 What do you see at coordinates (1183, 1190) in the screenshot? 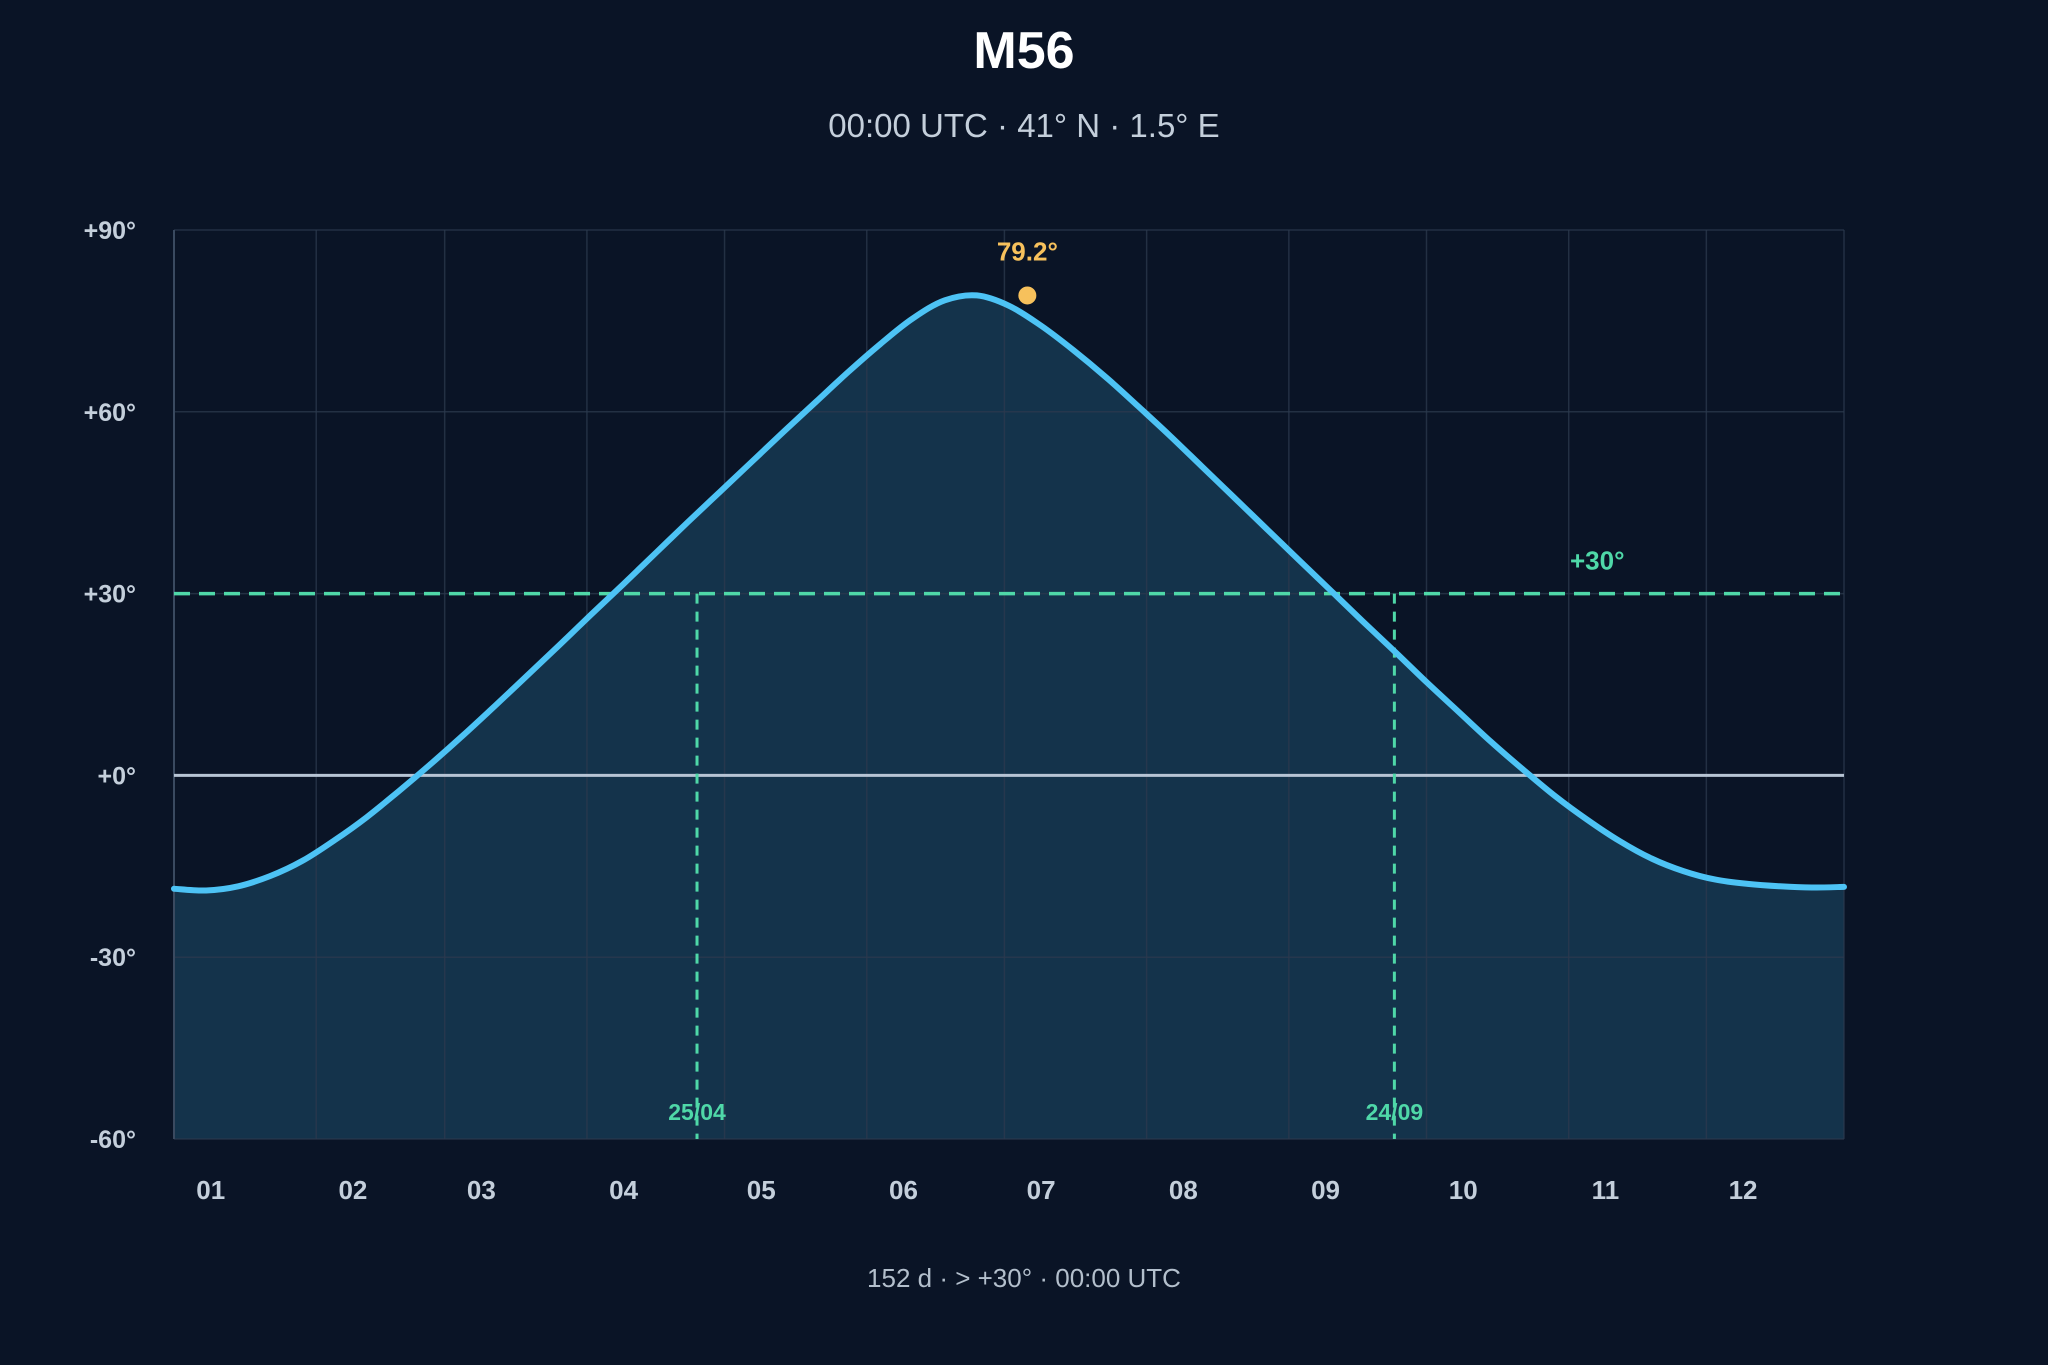
I see `x-tick-label: 08` at bounding box center [1183, 1190].